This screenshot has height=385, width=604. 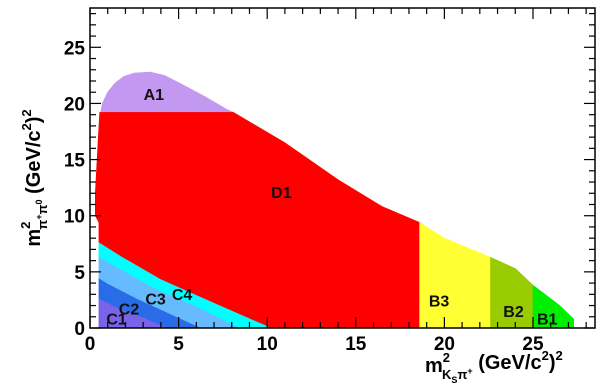 I want to click on svg-text:m2π+π0 (GeV/c2)2: m2 π+π0 (GeV/c2)2, so click(x=34, y=177).